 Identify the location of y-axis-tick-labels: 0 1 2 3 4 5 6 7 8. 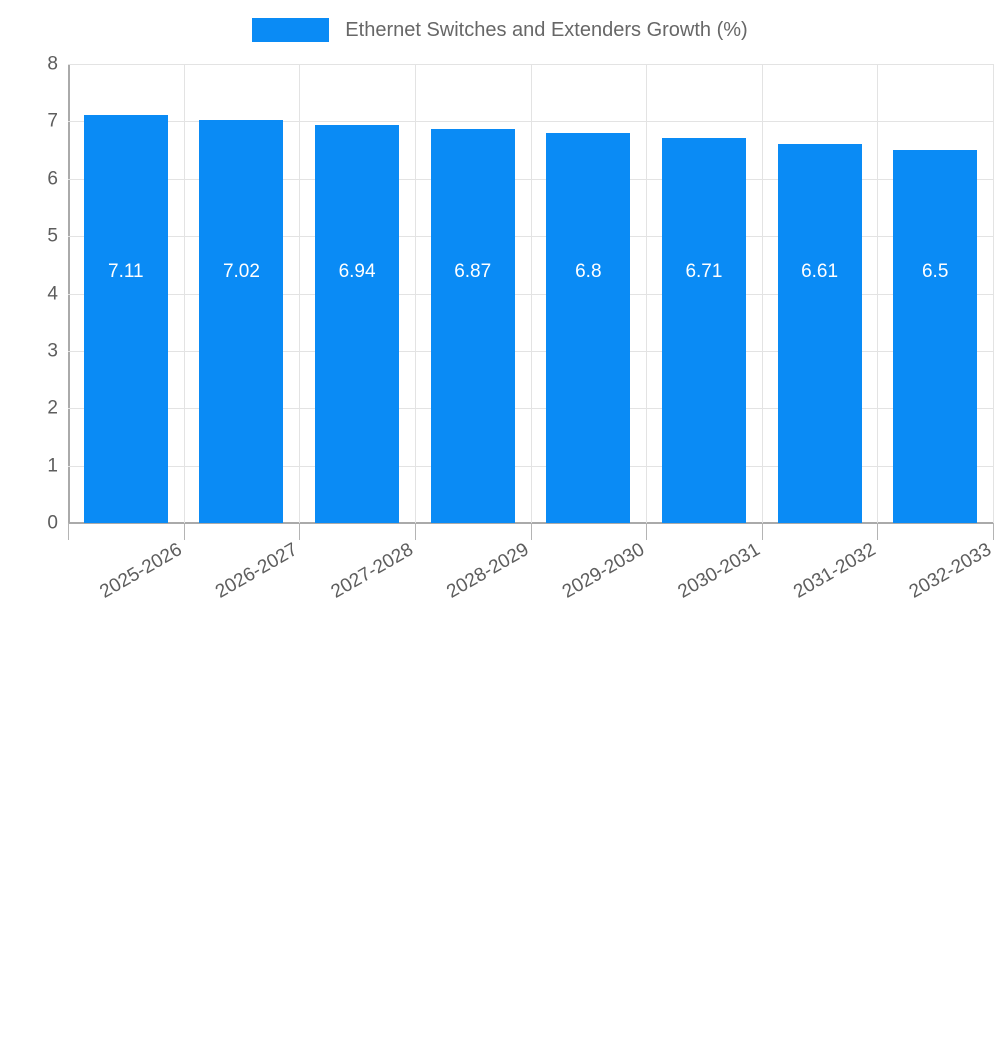
(29, 294).